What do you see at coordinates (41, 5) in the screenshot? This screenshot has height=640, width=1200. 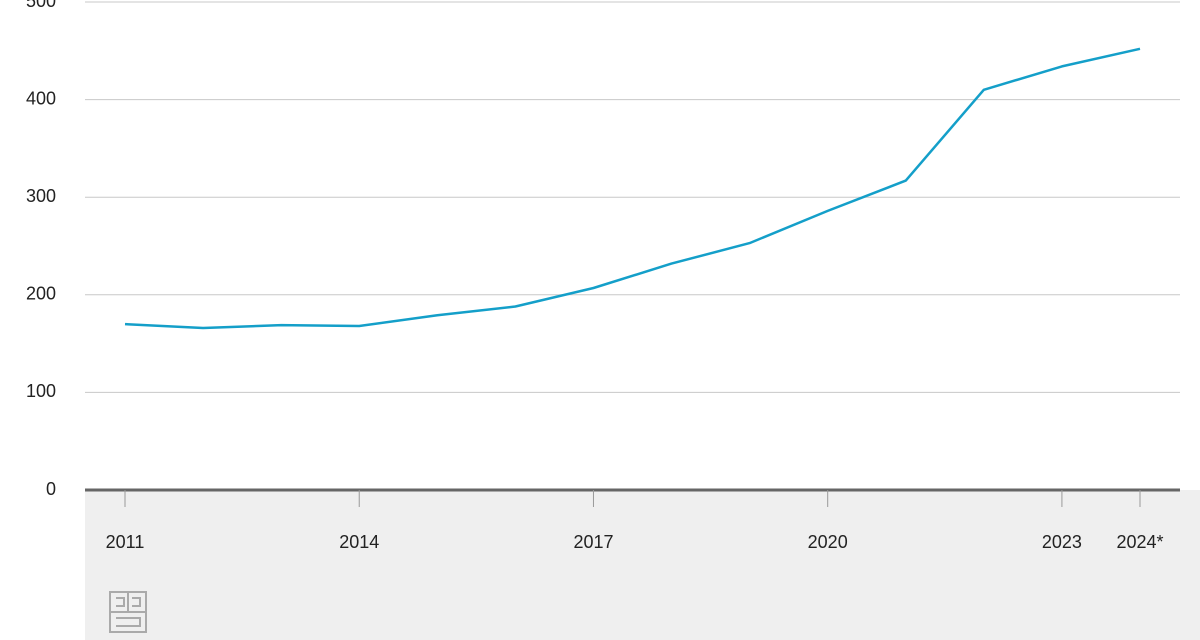 I see `y-tick-label: 500` at bounding box center [41, 5].